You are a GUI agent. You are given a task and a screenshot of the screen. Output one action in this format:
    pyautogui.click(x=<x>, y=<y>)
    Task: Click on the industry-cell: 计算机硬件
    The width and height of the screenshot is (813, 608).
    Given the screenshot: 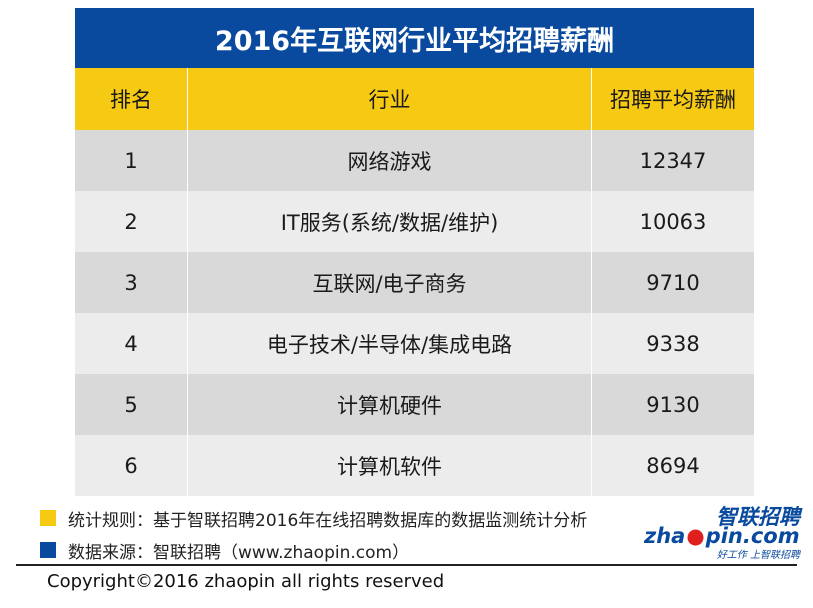 What is the action you would take?
    pyautogui.click(x=389, y=404)
    